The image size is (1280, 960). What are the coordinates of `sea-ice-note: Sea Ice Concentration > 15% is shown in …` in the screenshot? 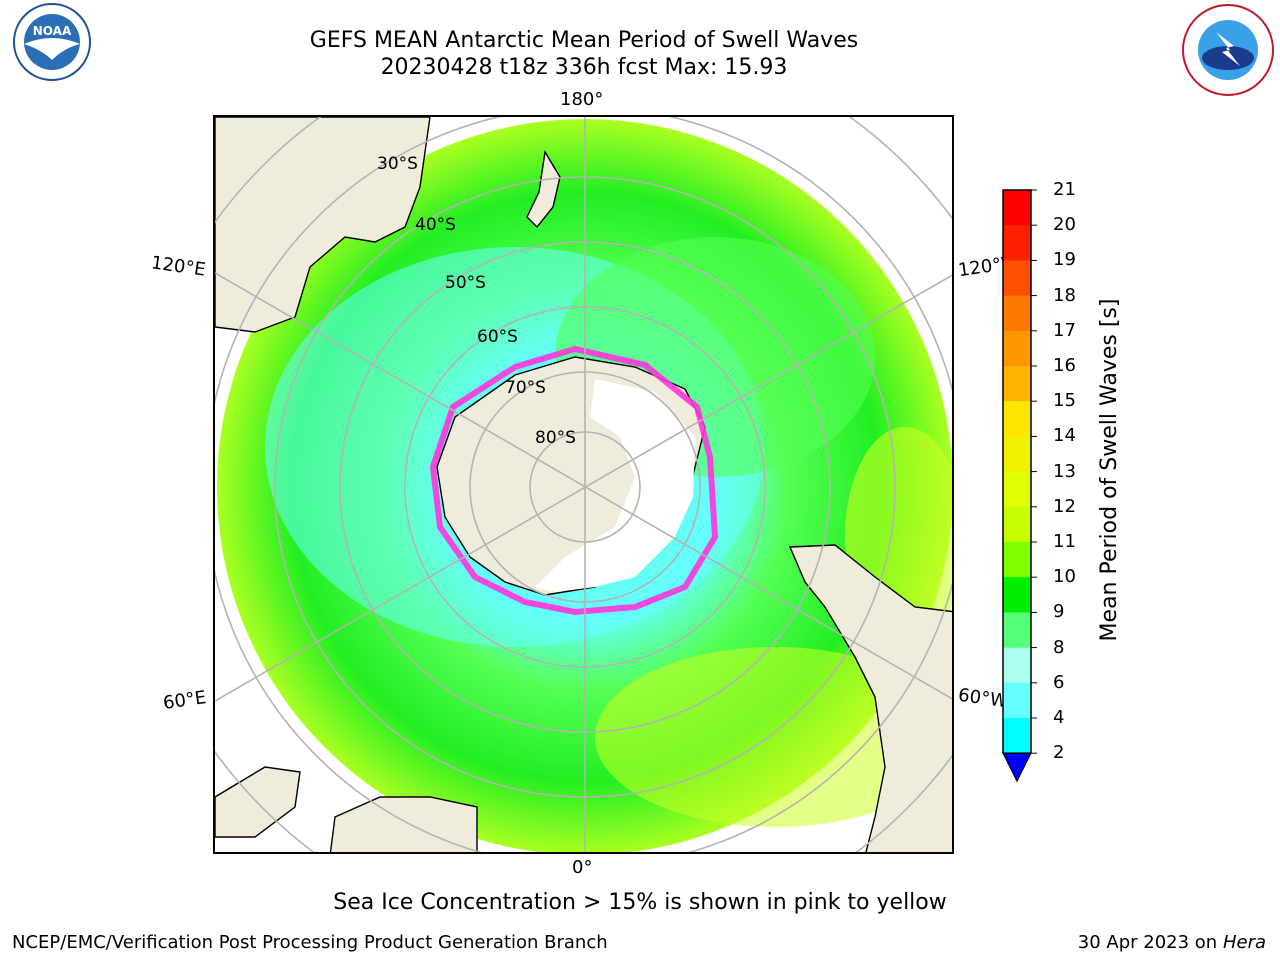 It's located at (640, 902).